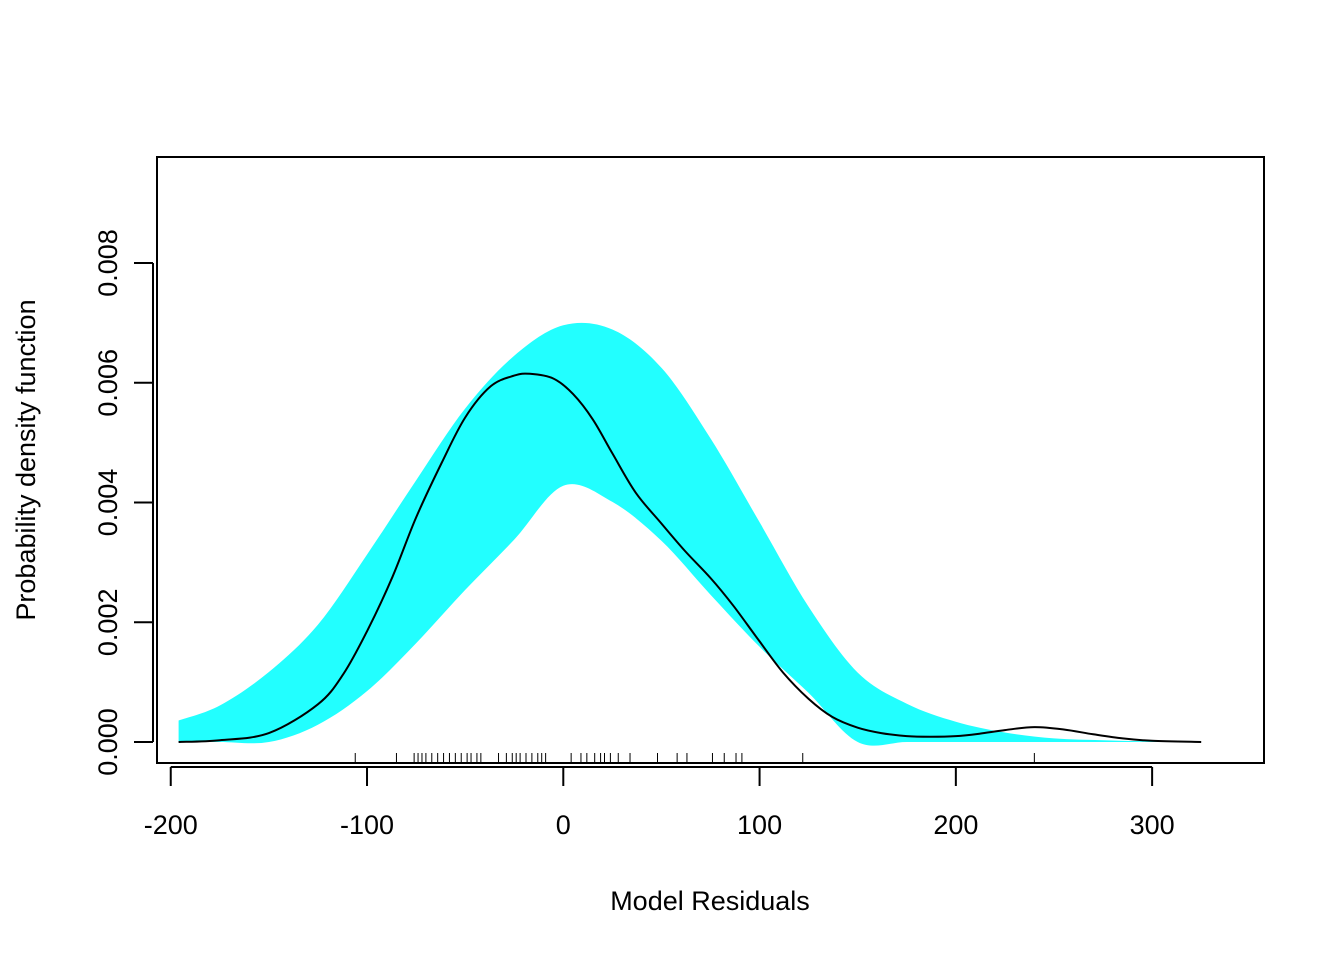 Image resolution: width=1344 pixels, height=960 pixels. Describe the element at coordinates (123, 502) in the screenshot. I see `y-axis: 0.000 0.002 0.004 0.006 0.008` at that location.